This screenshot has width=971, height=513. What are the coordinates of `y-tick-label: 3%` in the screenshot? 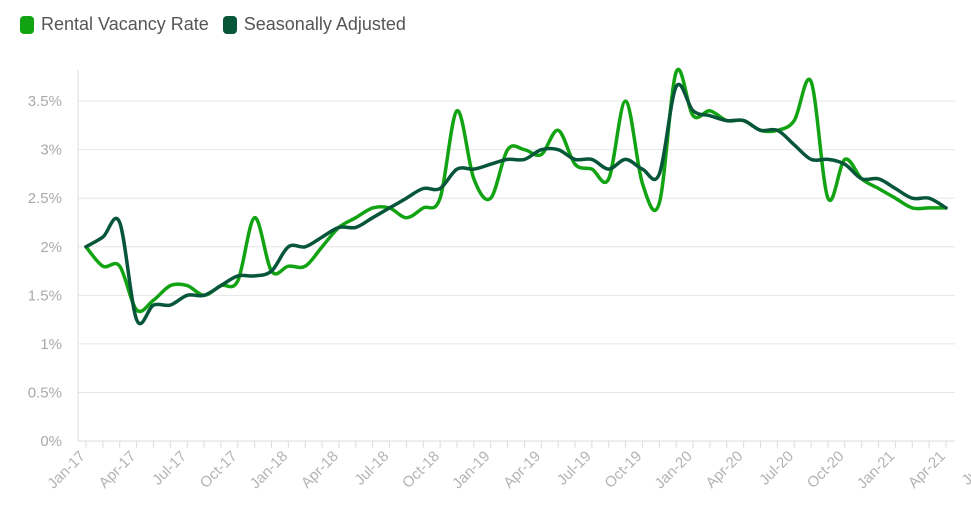 It's located at (51, 150).